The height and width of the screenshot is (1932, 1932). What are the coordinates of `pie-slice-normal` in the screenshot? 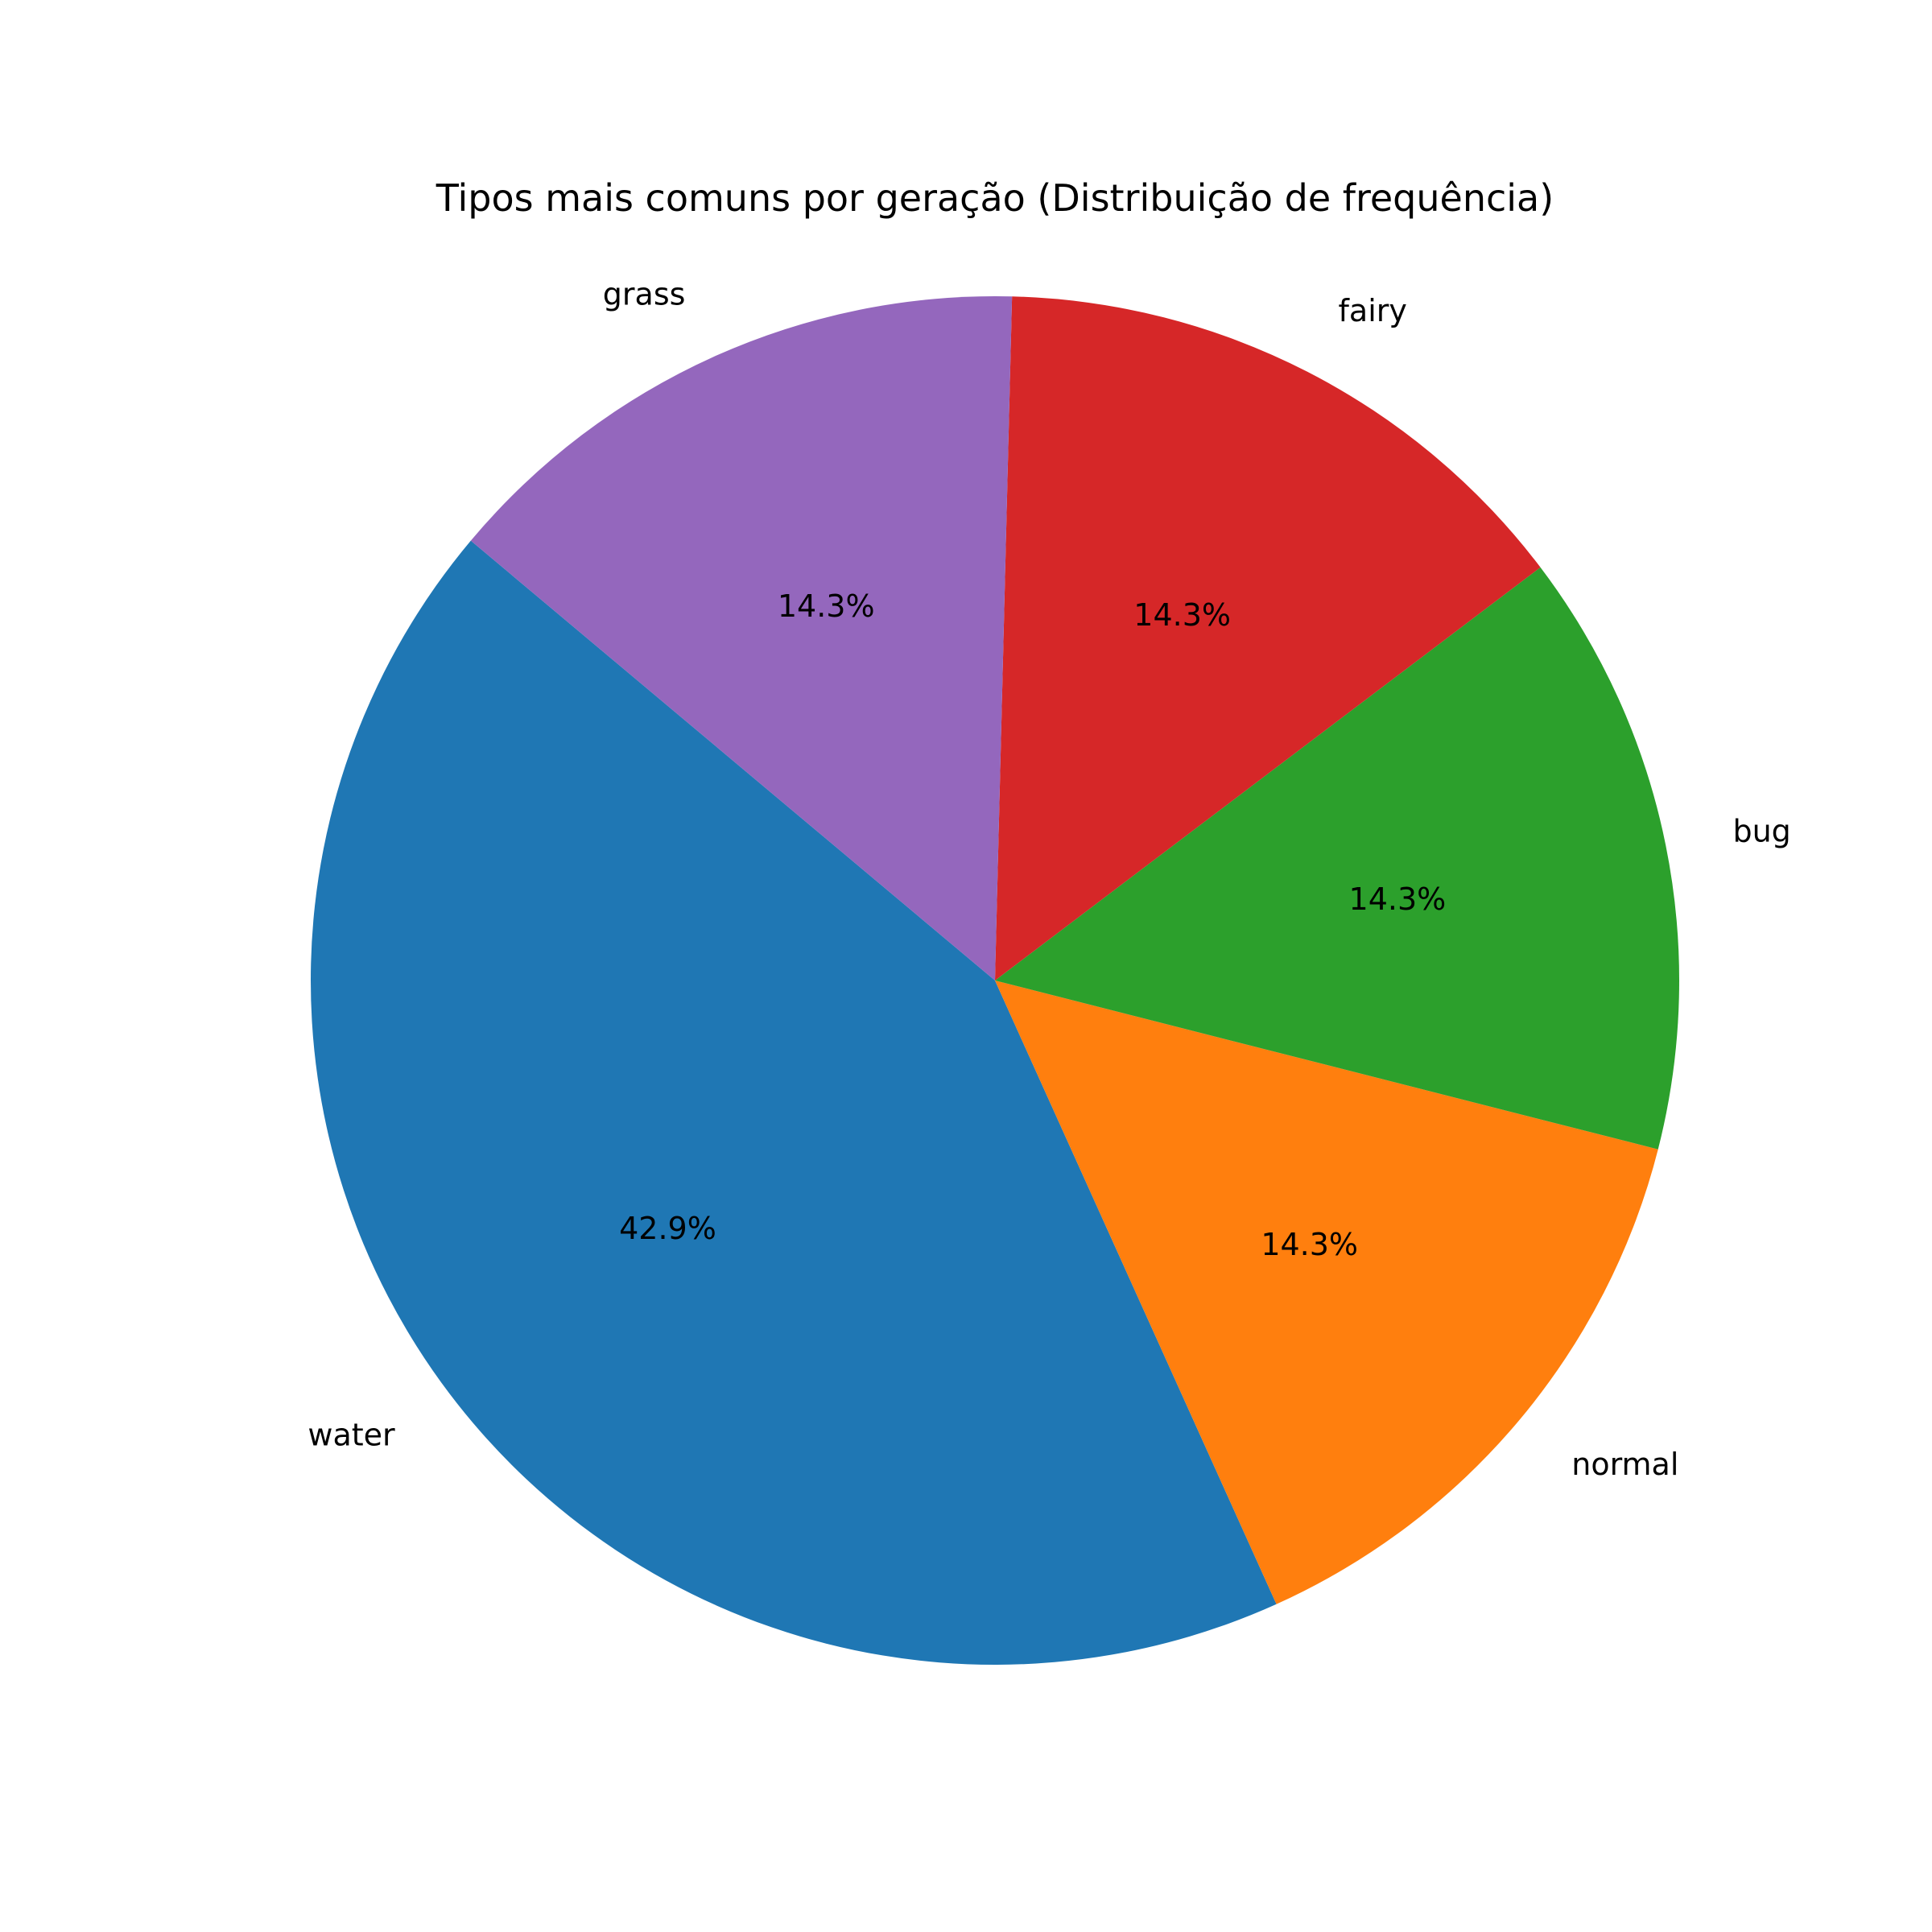 It's located at (1326, 1292).